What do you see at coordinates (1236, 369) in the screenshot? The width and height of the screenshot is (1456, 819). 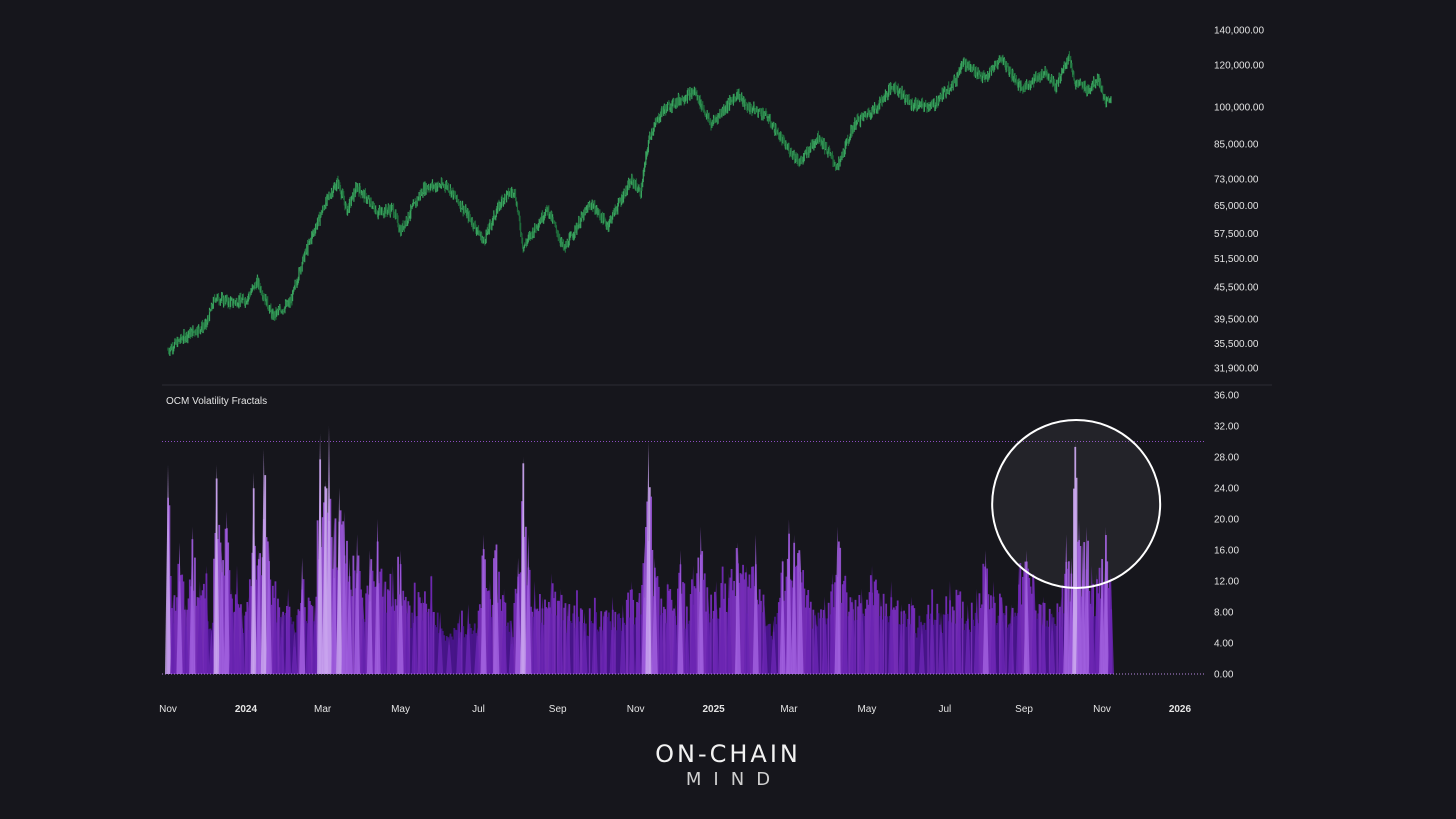 I see `price-axis-label: 31,900.00` at bounding box center [1236, 369].